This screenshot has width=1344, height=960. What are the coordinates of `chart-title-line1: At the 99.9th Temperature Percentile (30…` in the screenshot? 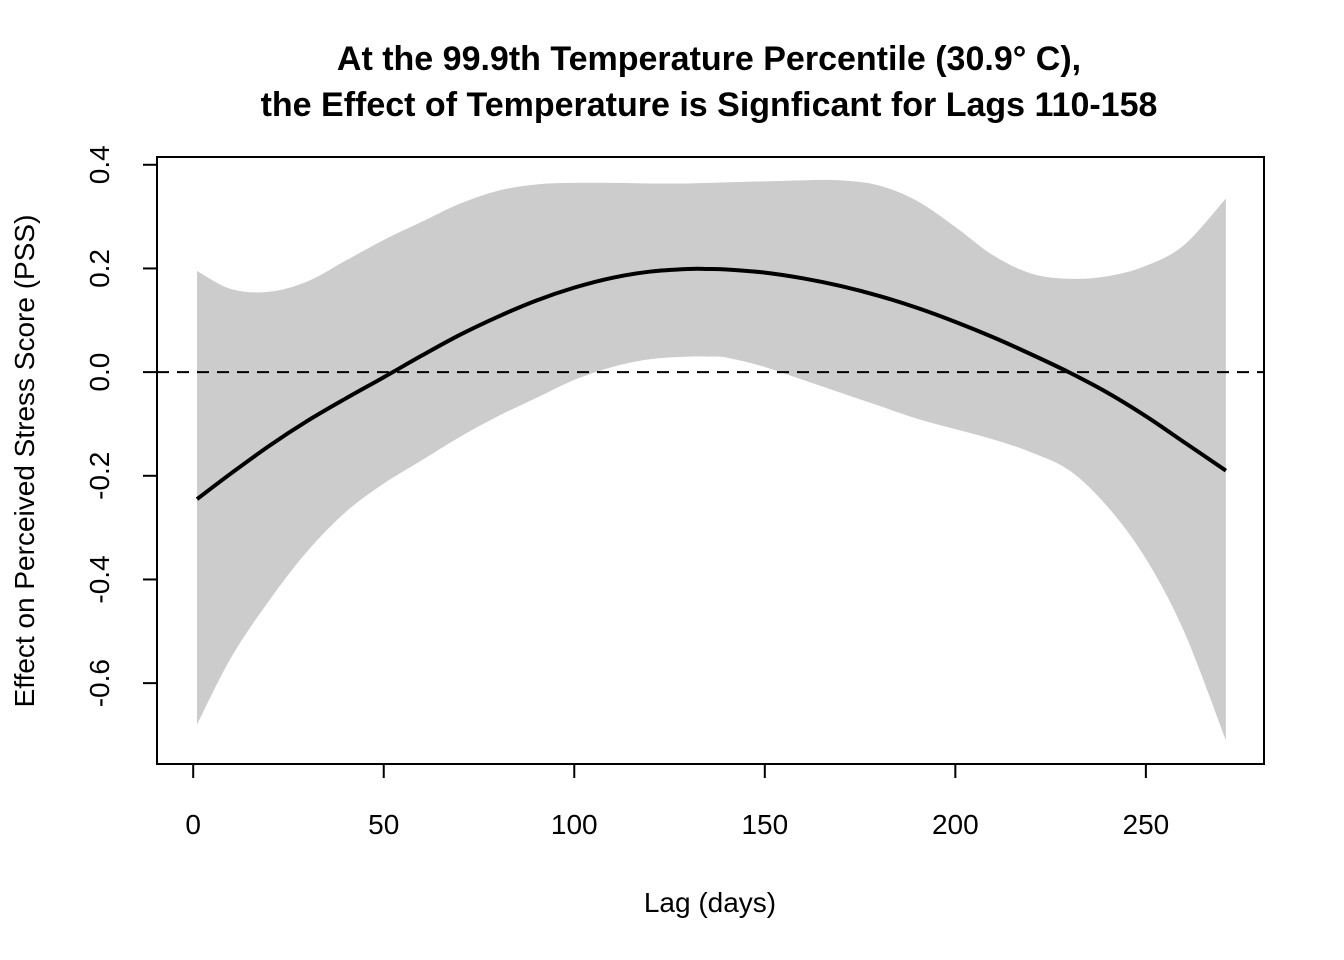 It's located at (709, 59).